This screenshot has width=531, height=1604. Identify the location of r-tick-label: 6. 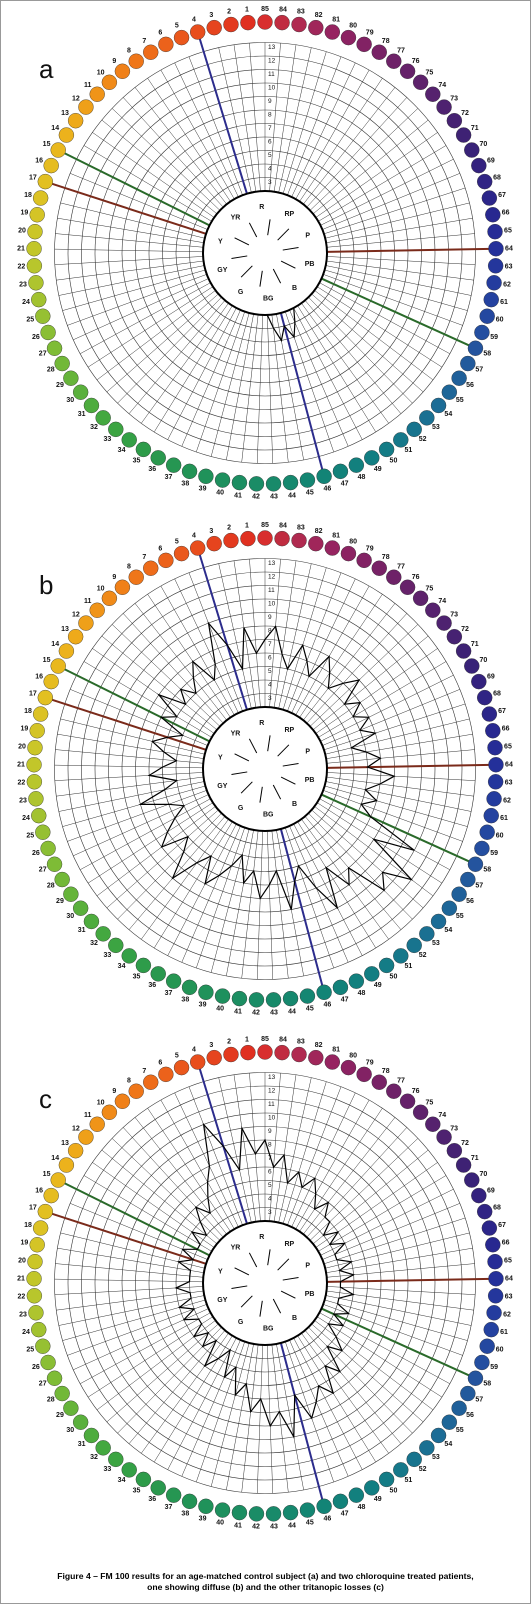
(270, 1172).